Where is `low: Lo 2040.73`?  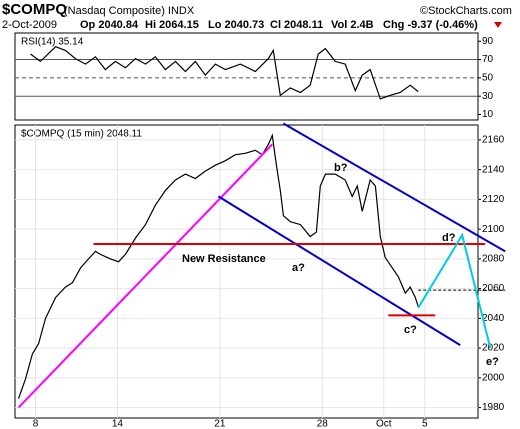
low: Lo 2040.73 is located at coordinates (236, 25).